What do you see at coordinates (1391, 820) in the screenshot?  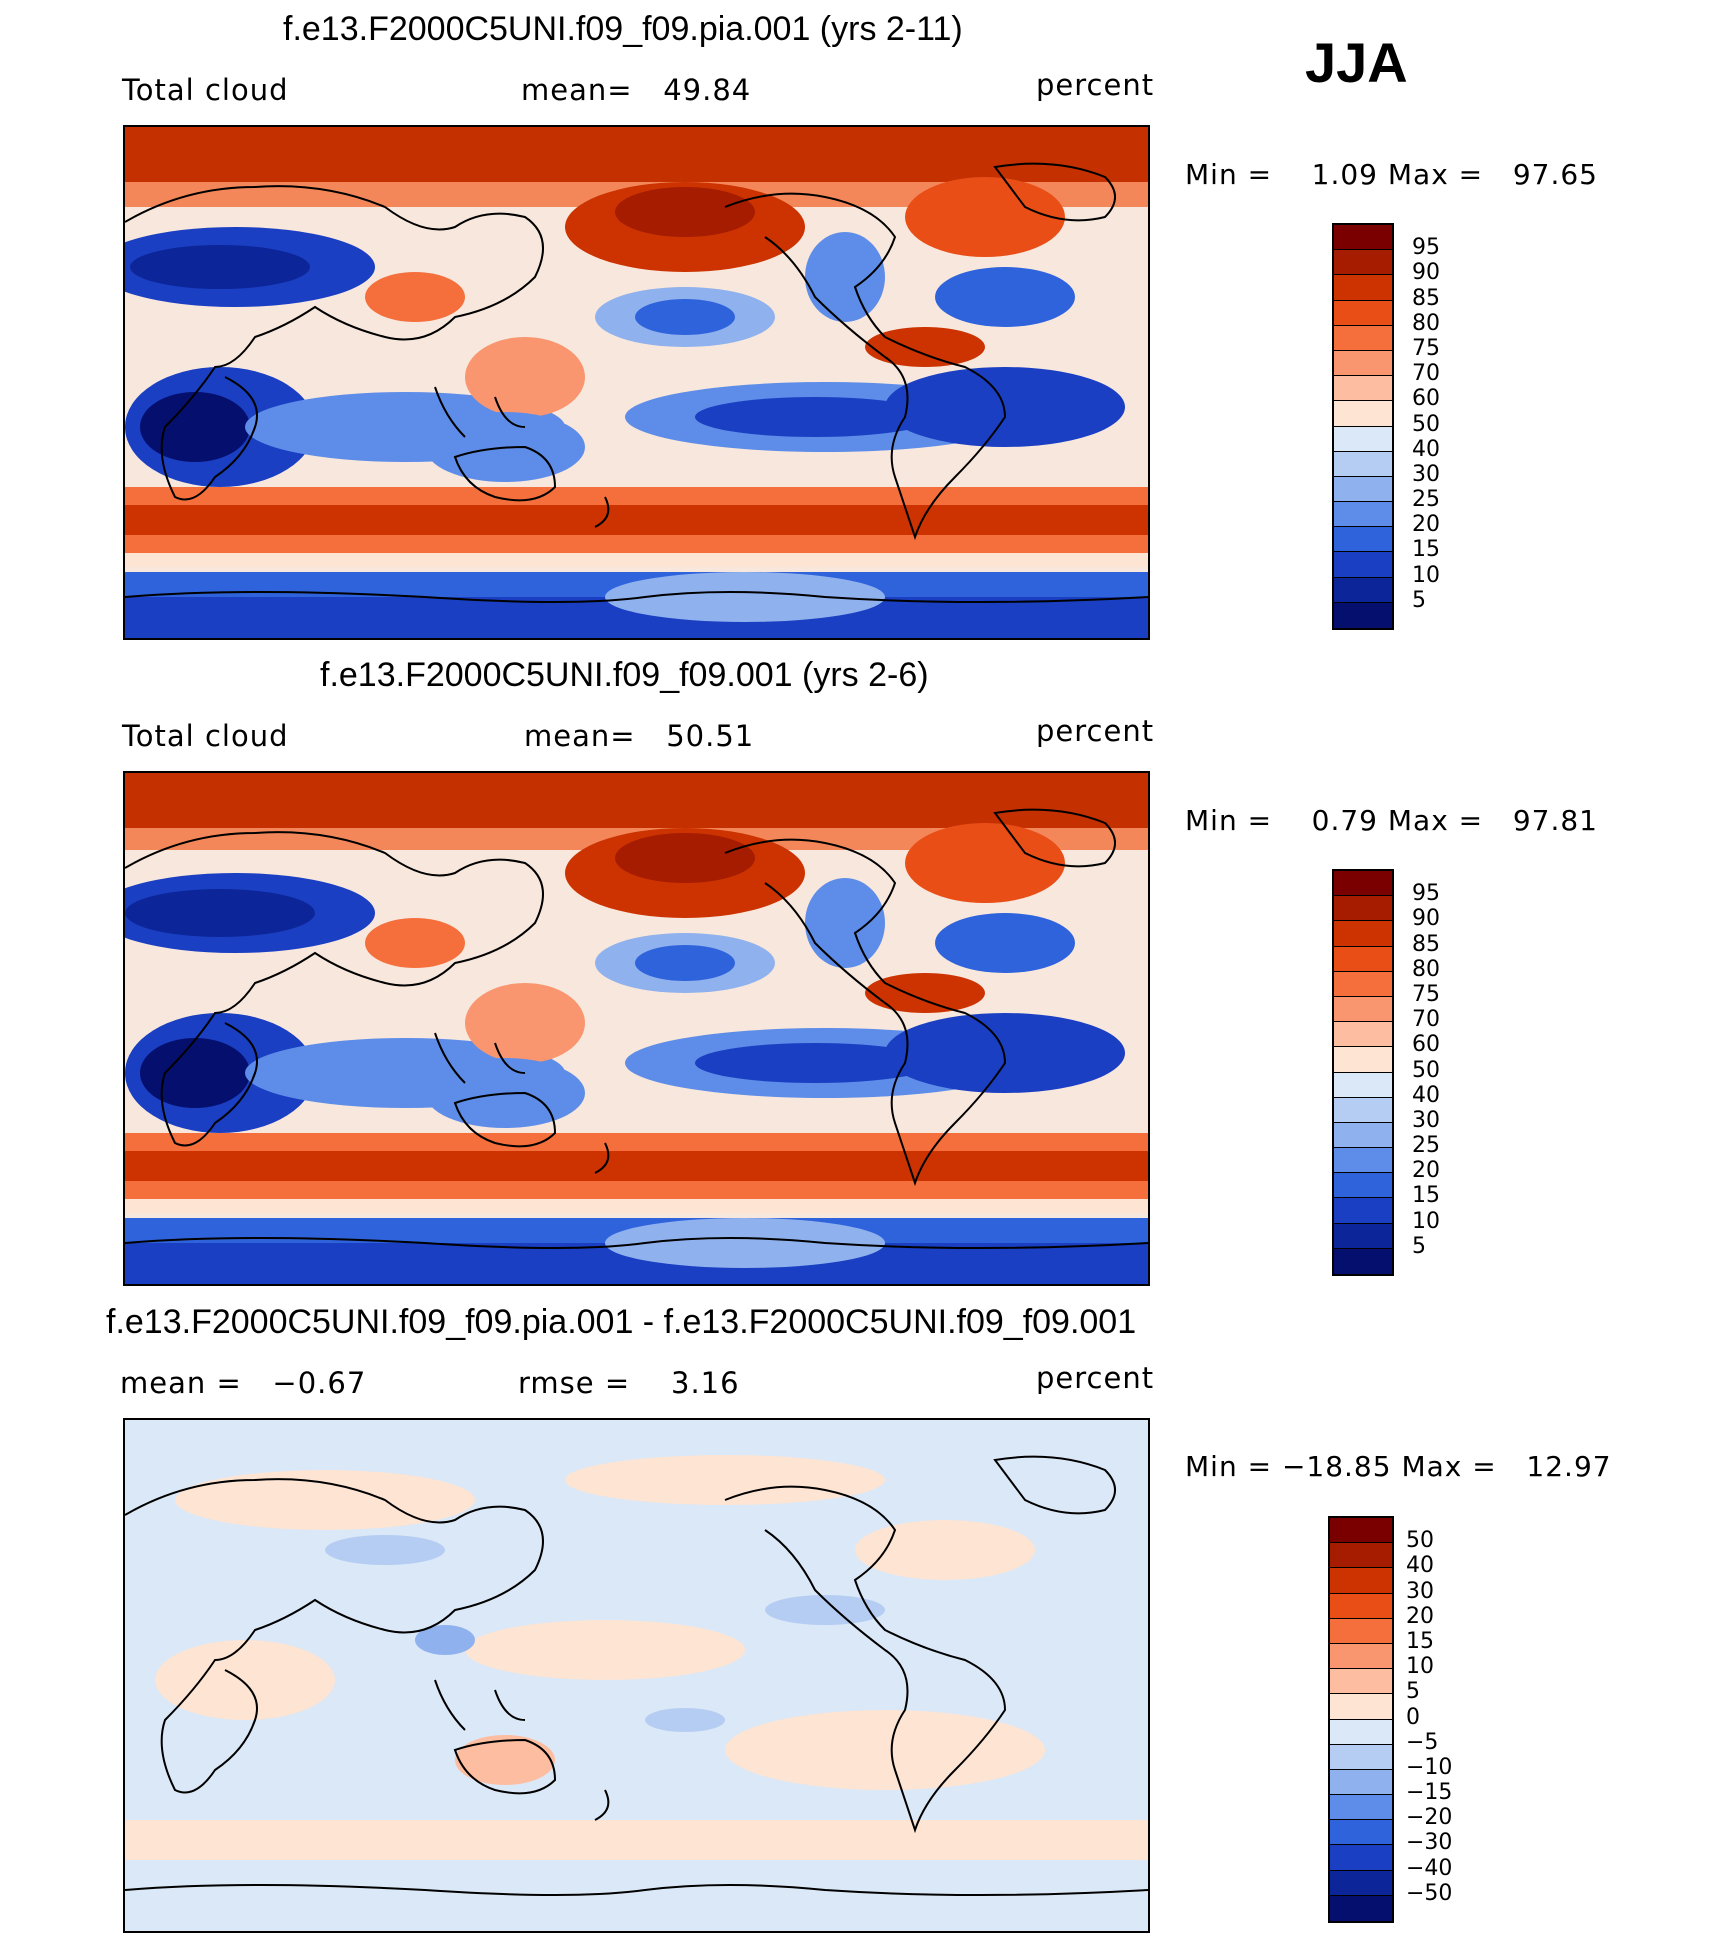 I see `panel-2-minmax: Min = 0.79 Max = 97.81` at bounding box center [1391, 820].